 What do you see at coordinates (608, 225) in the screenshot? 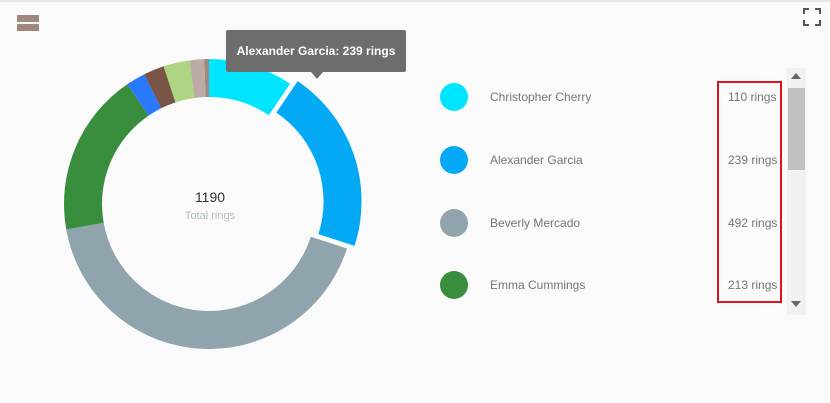
I see `legend-item: Beverly Mercado 492 rings` at bounding box center [608, 225].